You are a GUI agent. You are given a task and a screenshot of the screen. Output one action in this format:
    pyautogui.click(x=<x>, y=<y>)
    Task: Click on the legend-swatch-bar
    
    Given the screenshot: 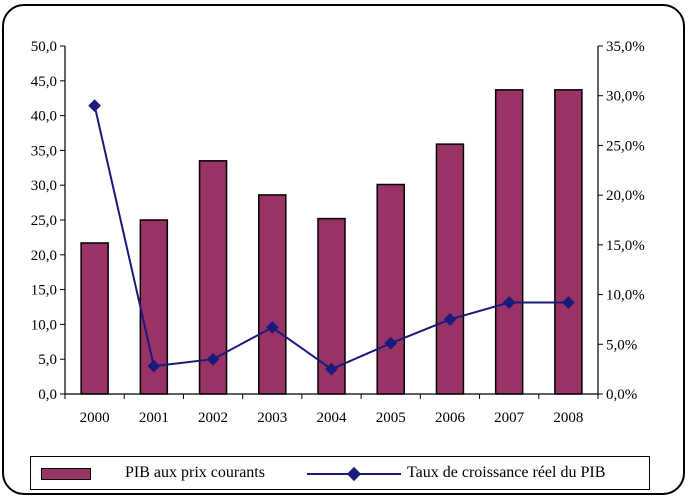 What is the action you would take?
    pyautogui.click(x=66, y=474)
    